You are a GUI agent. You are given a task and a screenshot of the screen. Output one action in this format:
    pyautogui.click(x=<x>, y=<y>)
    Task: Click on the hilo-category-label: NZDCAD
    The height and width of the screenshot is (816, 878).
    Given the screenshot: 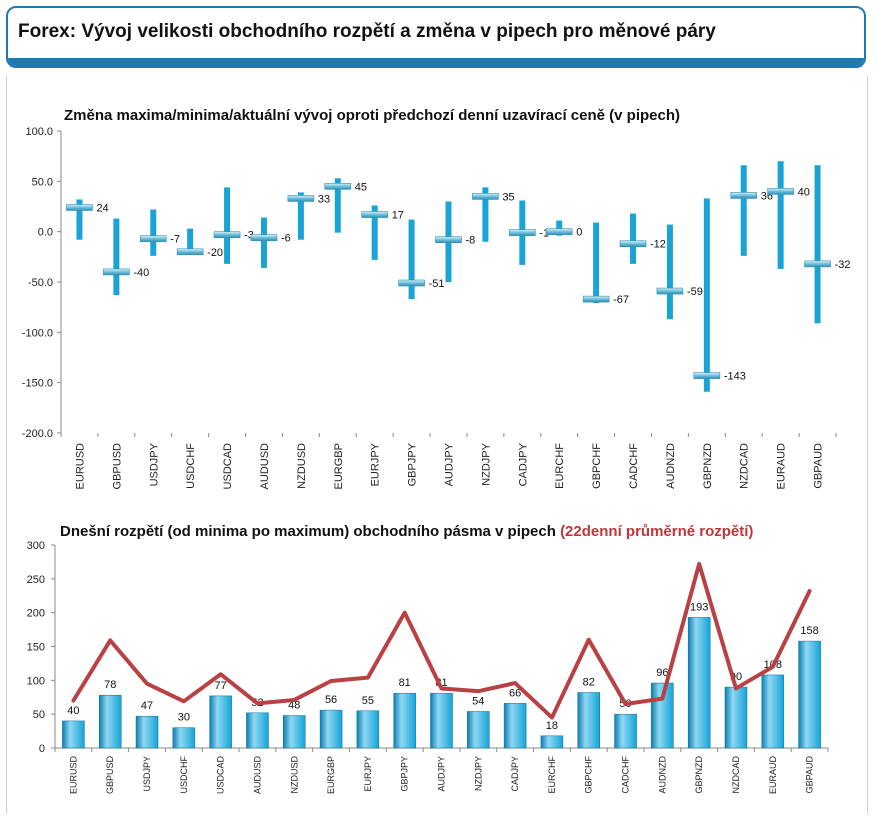 What is the action you would take?
    pyautogui.click(x=745, y=466)
    